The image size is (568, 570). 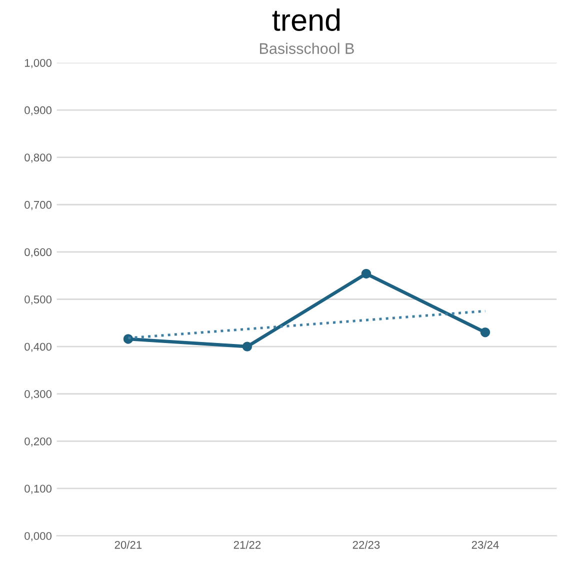 What do you see at coordinates (38, 158) in the screenshot?
I see `y-tick-label: 0,800` at bounding box center [38, 158].